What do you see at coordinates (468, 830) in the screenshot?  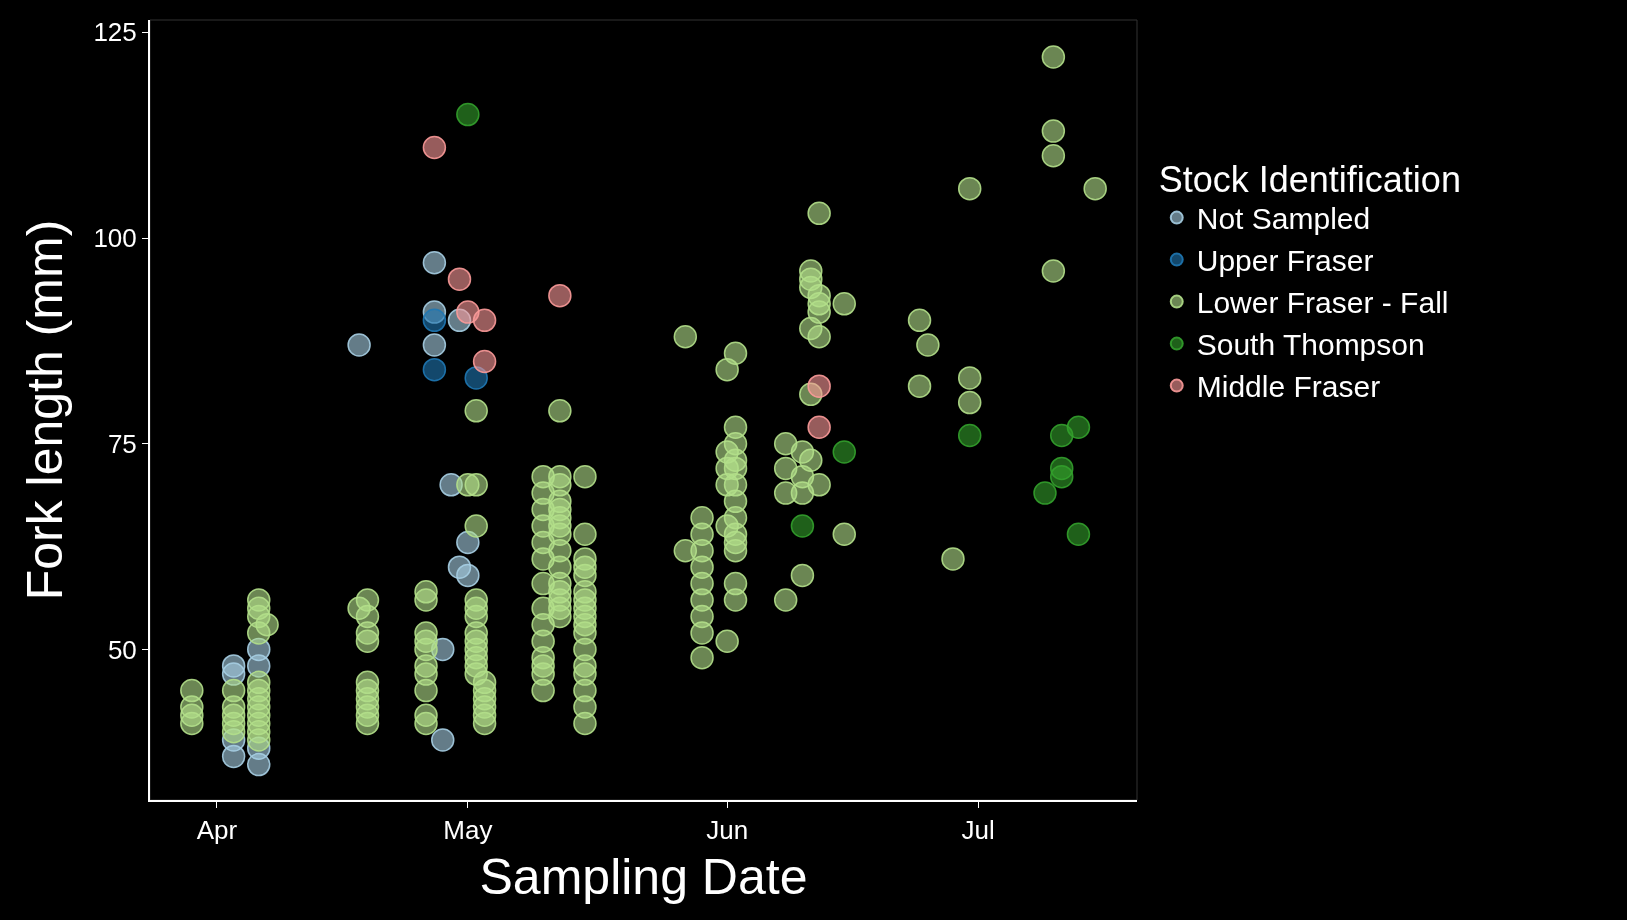 I see `x-tick-label: May` at bounding box center [468, 830].